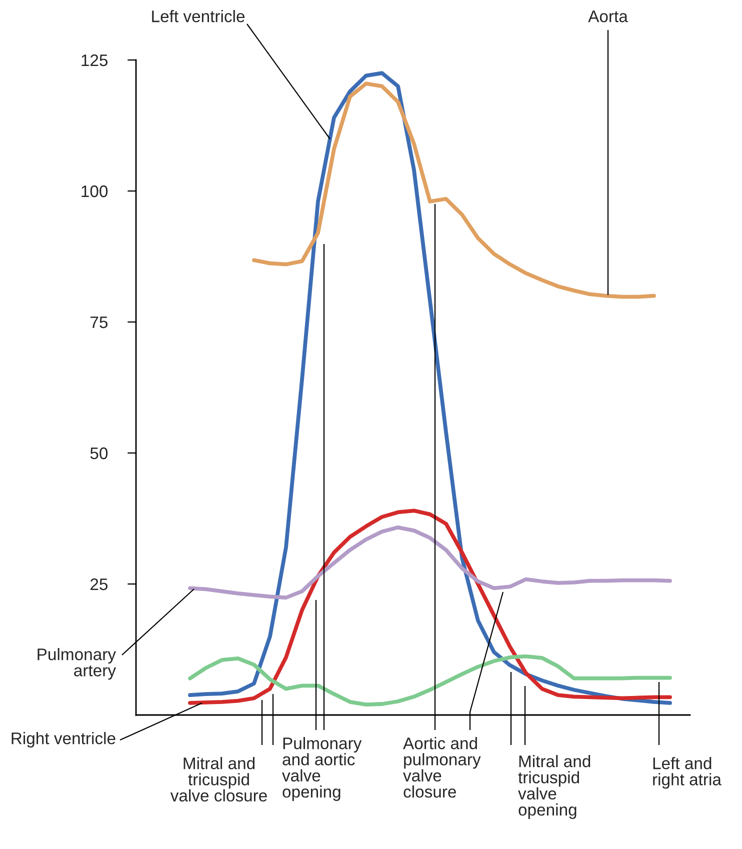 This screenshot has height=849, width=742. I want to click on text: Pulmonary artery, so click(77, 664).